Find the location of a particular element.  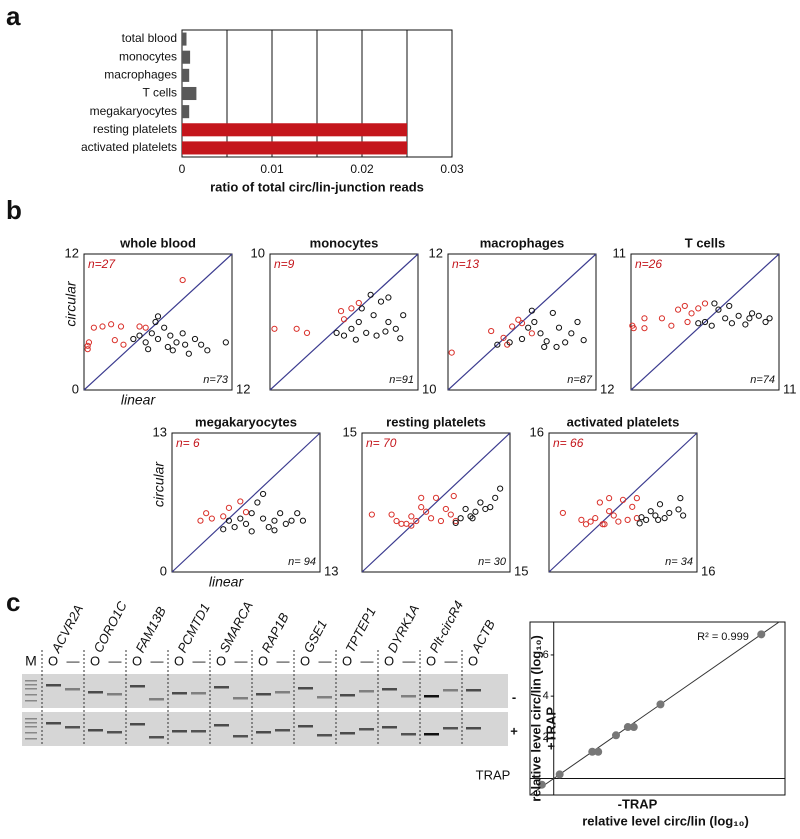

annotation: n= 94 is located at coordinates (302, 562).